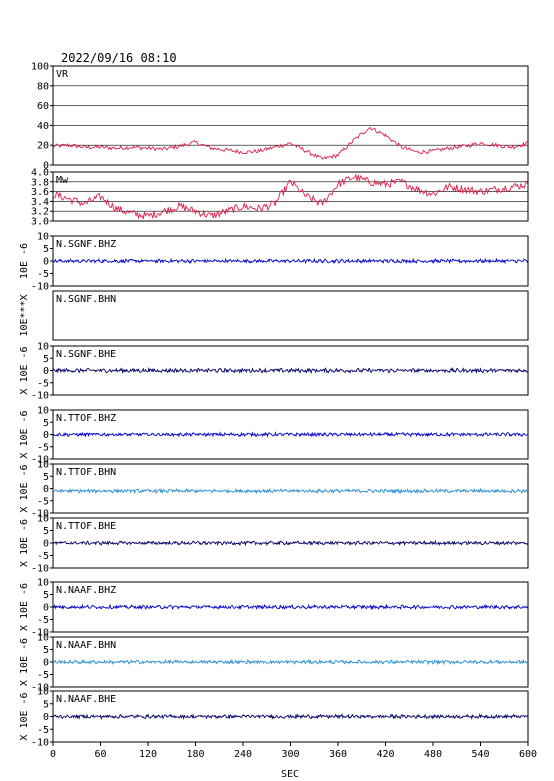  I want to click on panel-n-ttof-bhe: -10 -50 510 N.TTOF.BHE X 10E -6, so click(274, 544).